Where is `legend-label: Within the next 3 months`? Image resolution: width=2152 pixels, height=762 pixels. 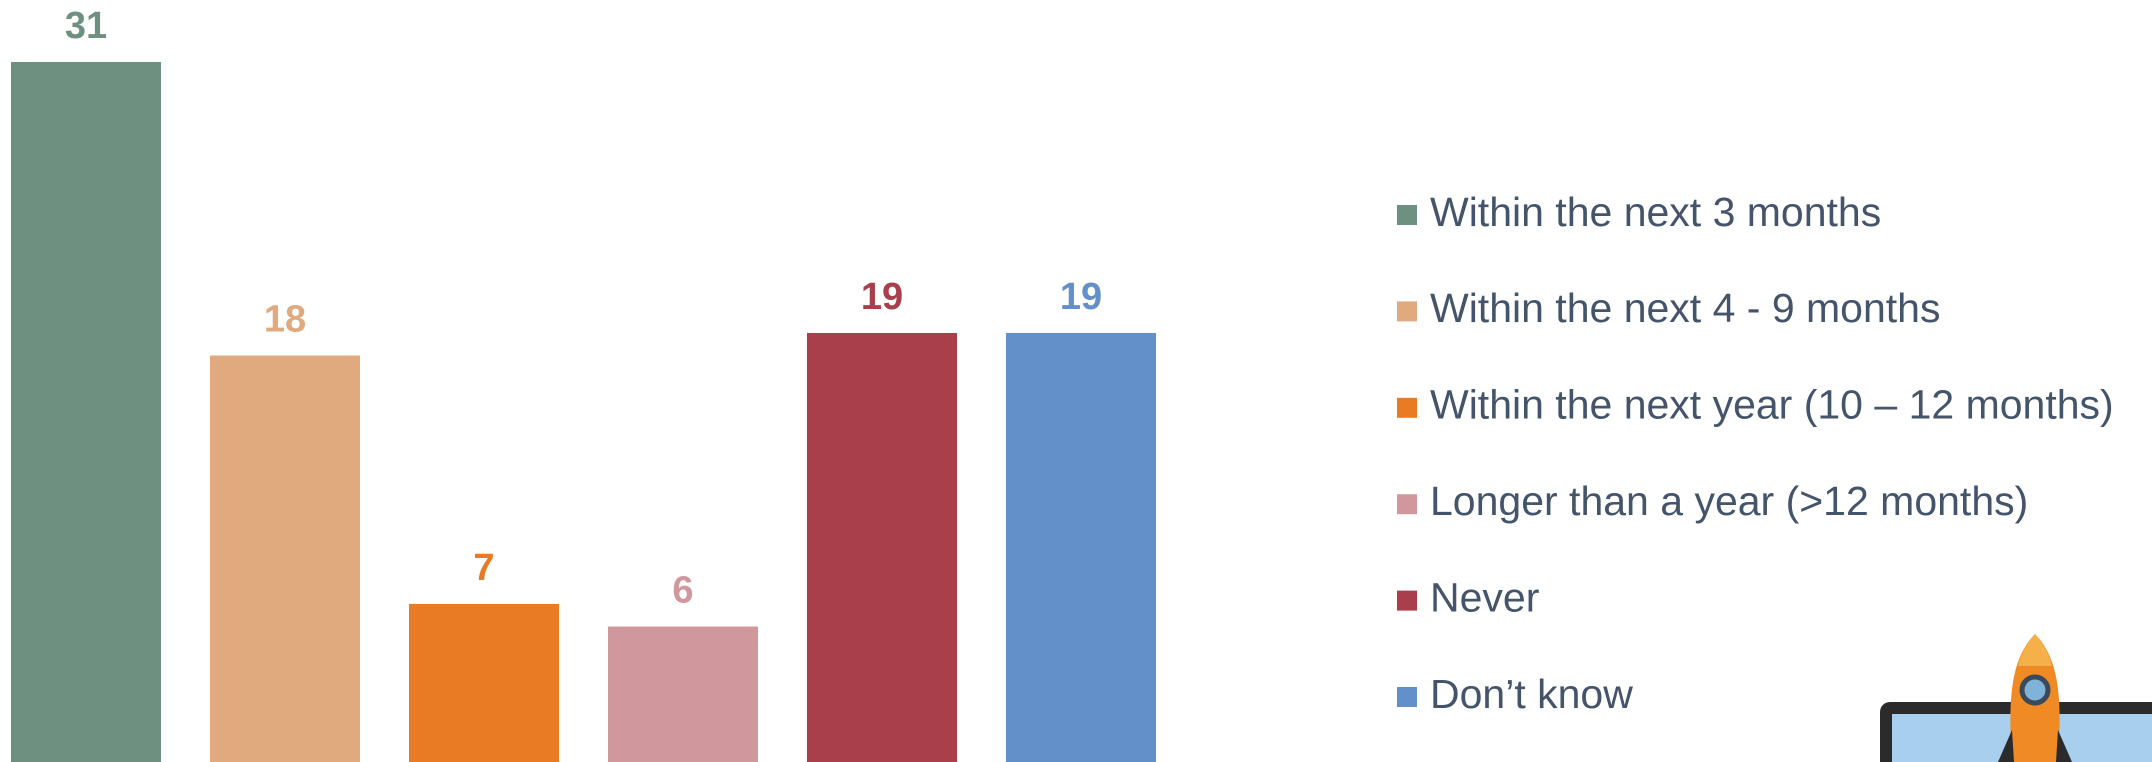 legend-label: Within the next 3 months is located at coordinates (1655, 212).